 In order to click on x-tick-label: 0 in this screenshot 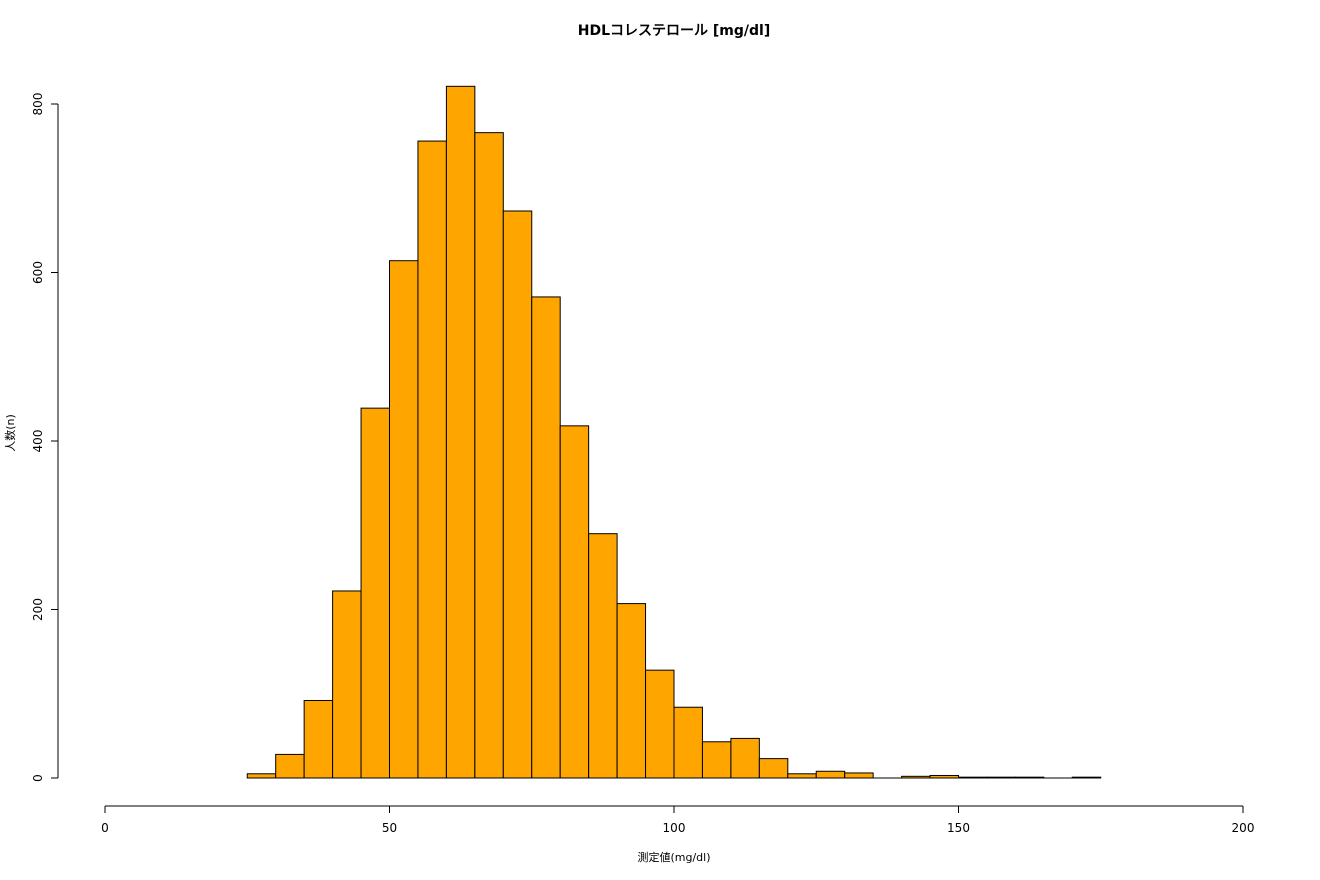, I will do `click(105, 828)`.